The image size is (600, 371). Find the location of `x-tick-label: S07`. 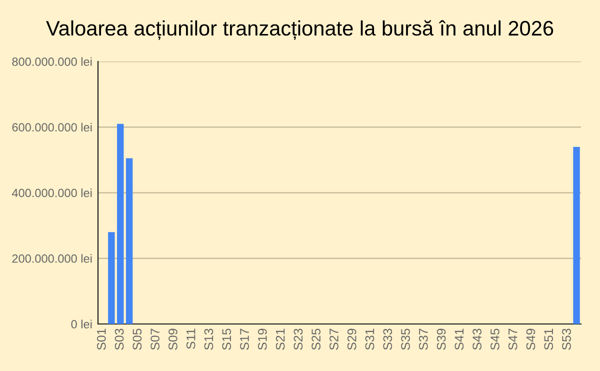

x-tick-label: S07 is located at coordinates (155, 339).